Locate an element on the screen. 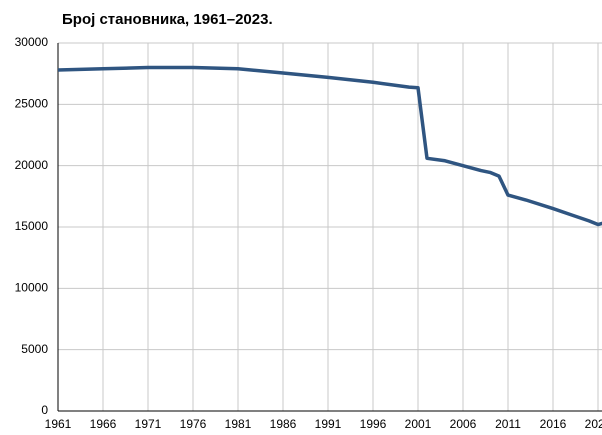 The height and width of the screenshot is (435, 602). x-tick-label: 1986 is located at coordinates (283, 424).